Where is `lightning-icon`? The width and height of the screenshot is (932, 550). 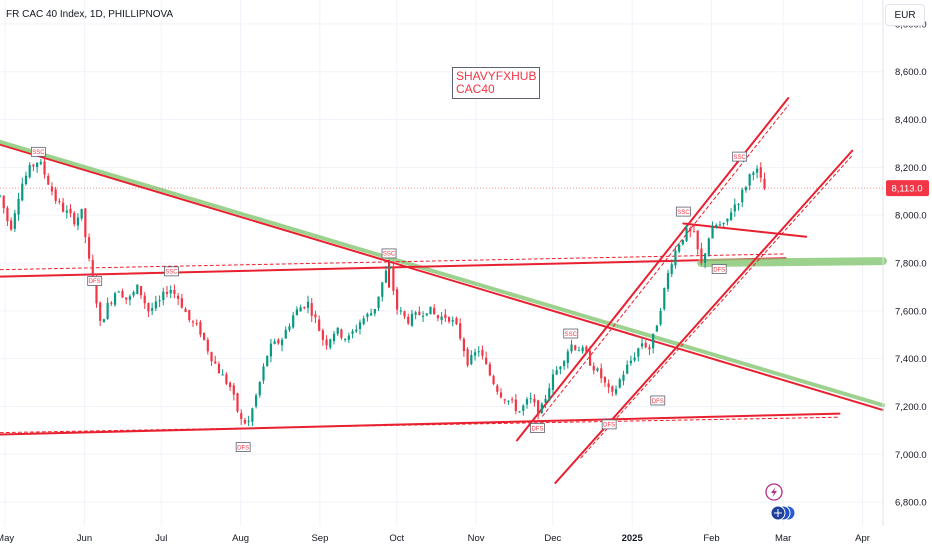
lightning-icon is located at coordinates (774, 492).